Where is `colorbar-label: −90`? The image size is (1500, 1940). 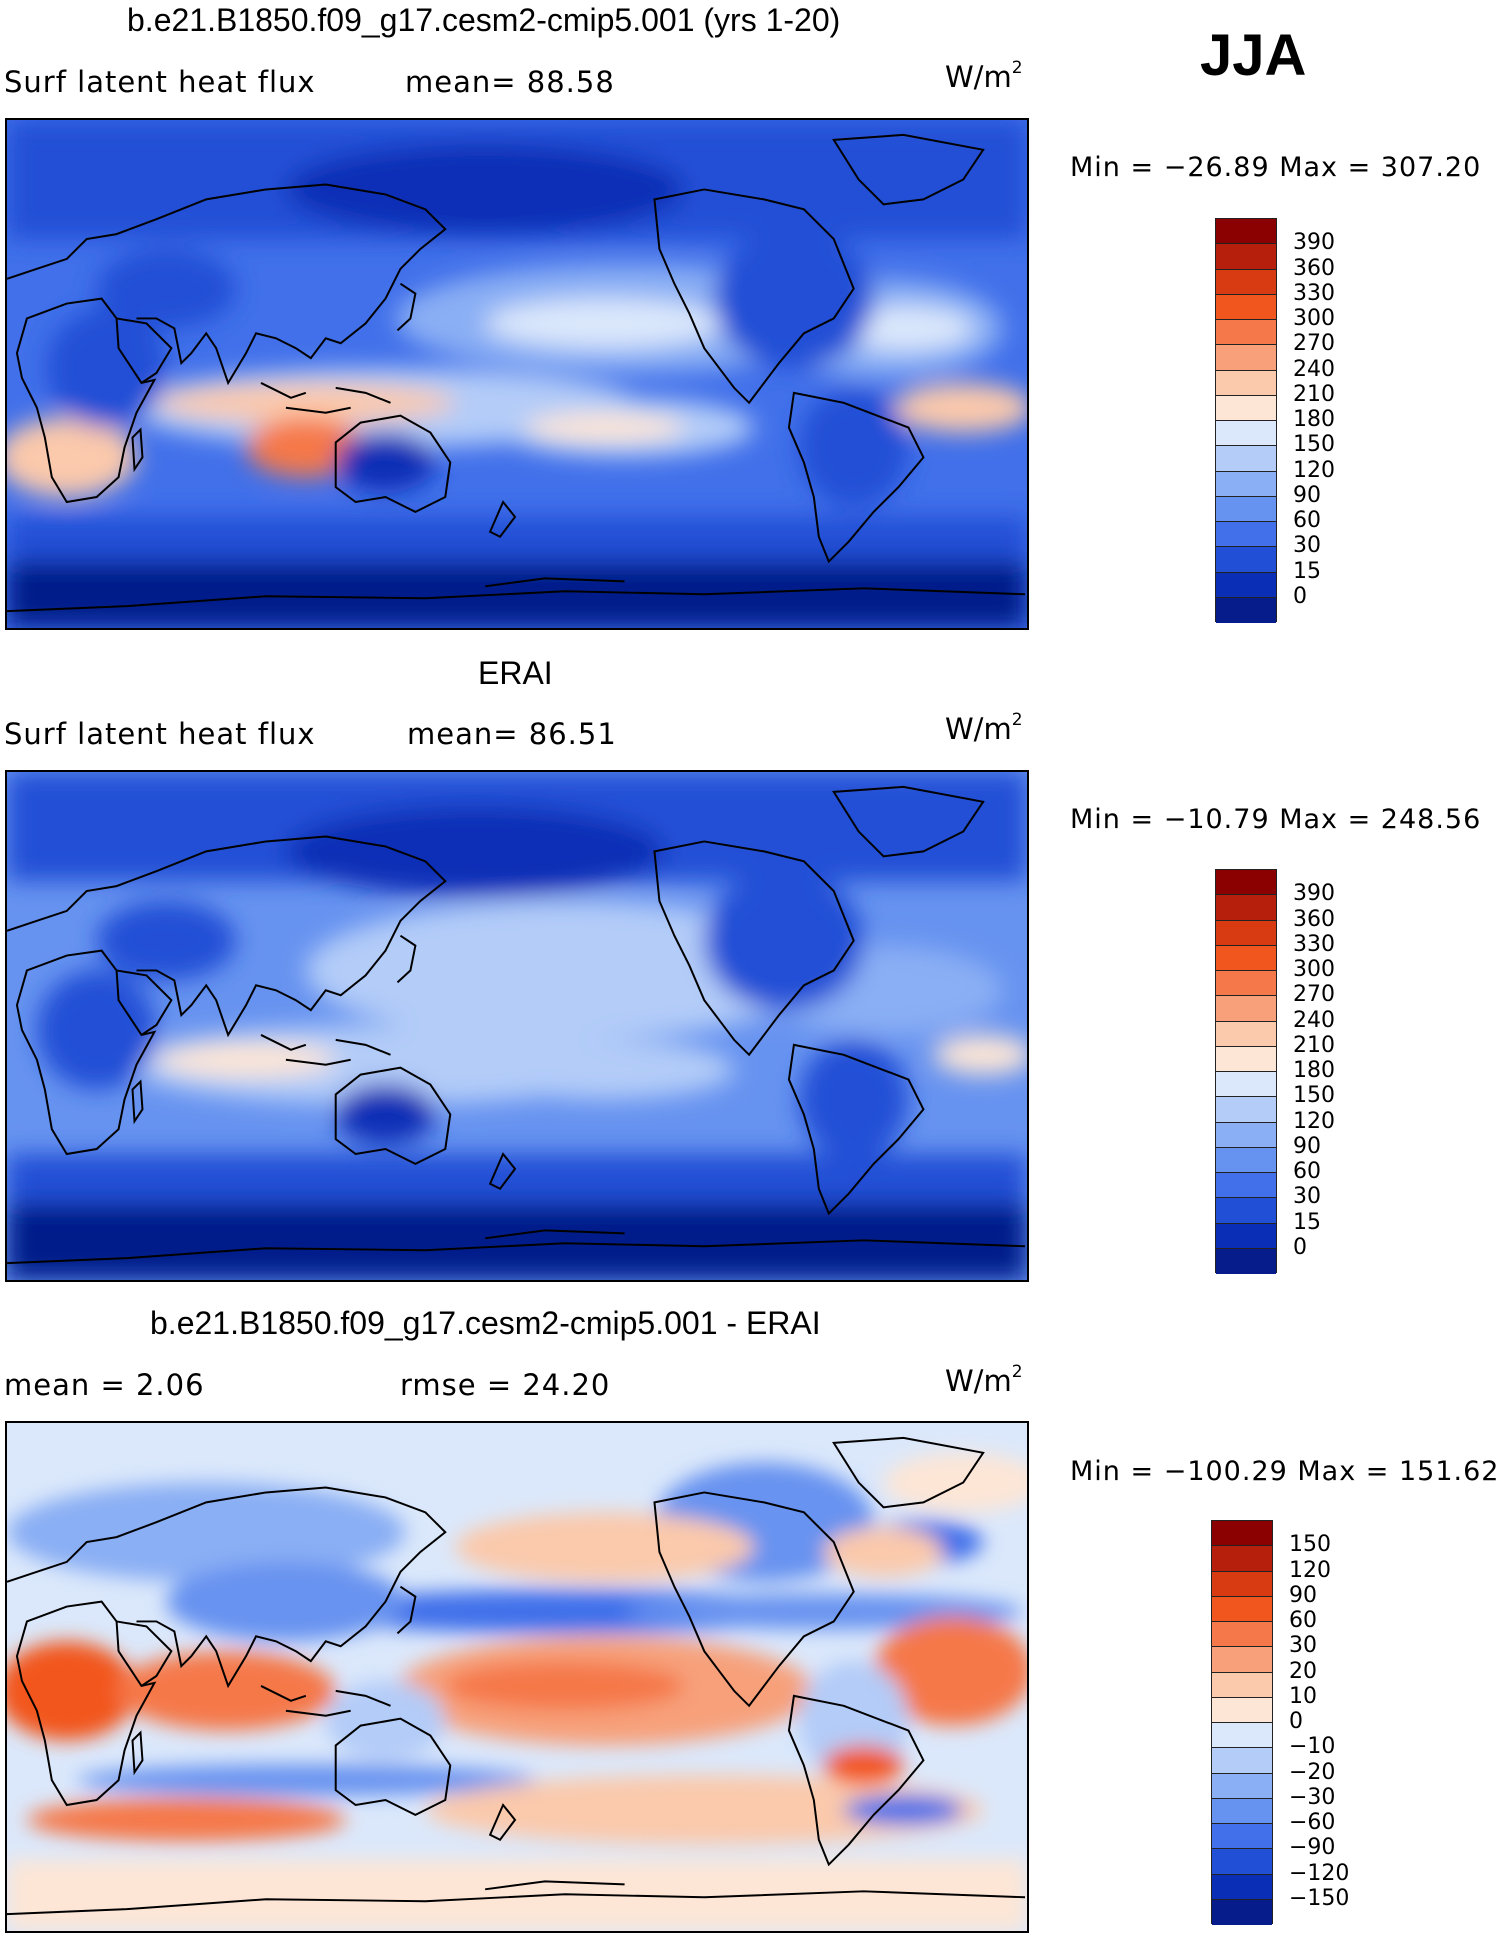 colorbar-label: −90 is located at coordinates (1312, 1848).